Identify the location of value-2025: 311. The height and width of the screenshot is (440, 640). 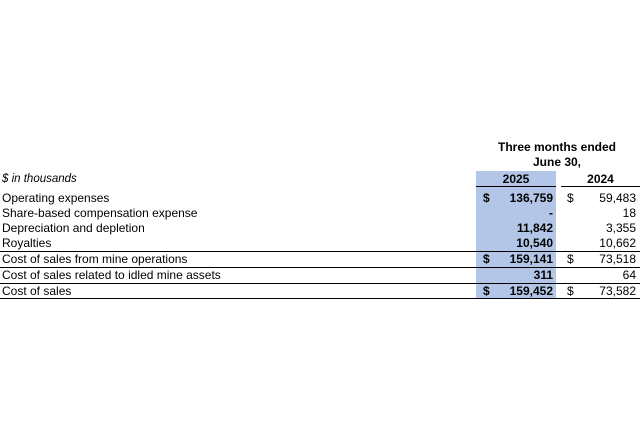
(543, 275).